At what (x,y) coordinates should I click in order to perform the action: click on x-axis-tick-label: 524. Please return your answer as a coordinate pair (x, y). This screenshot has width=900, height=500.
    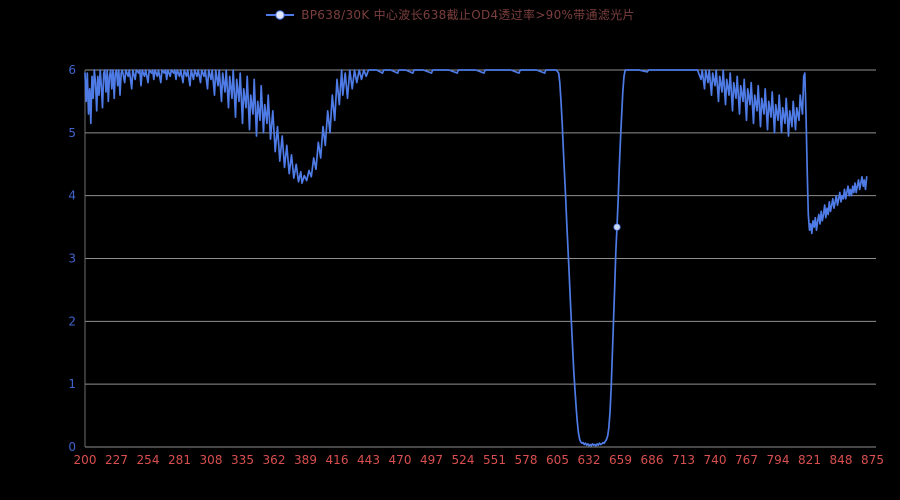
    Looking at the image, I should click on (463, 460).